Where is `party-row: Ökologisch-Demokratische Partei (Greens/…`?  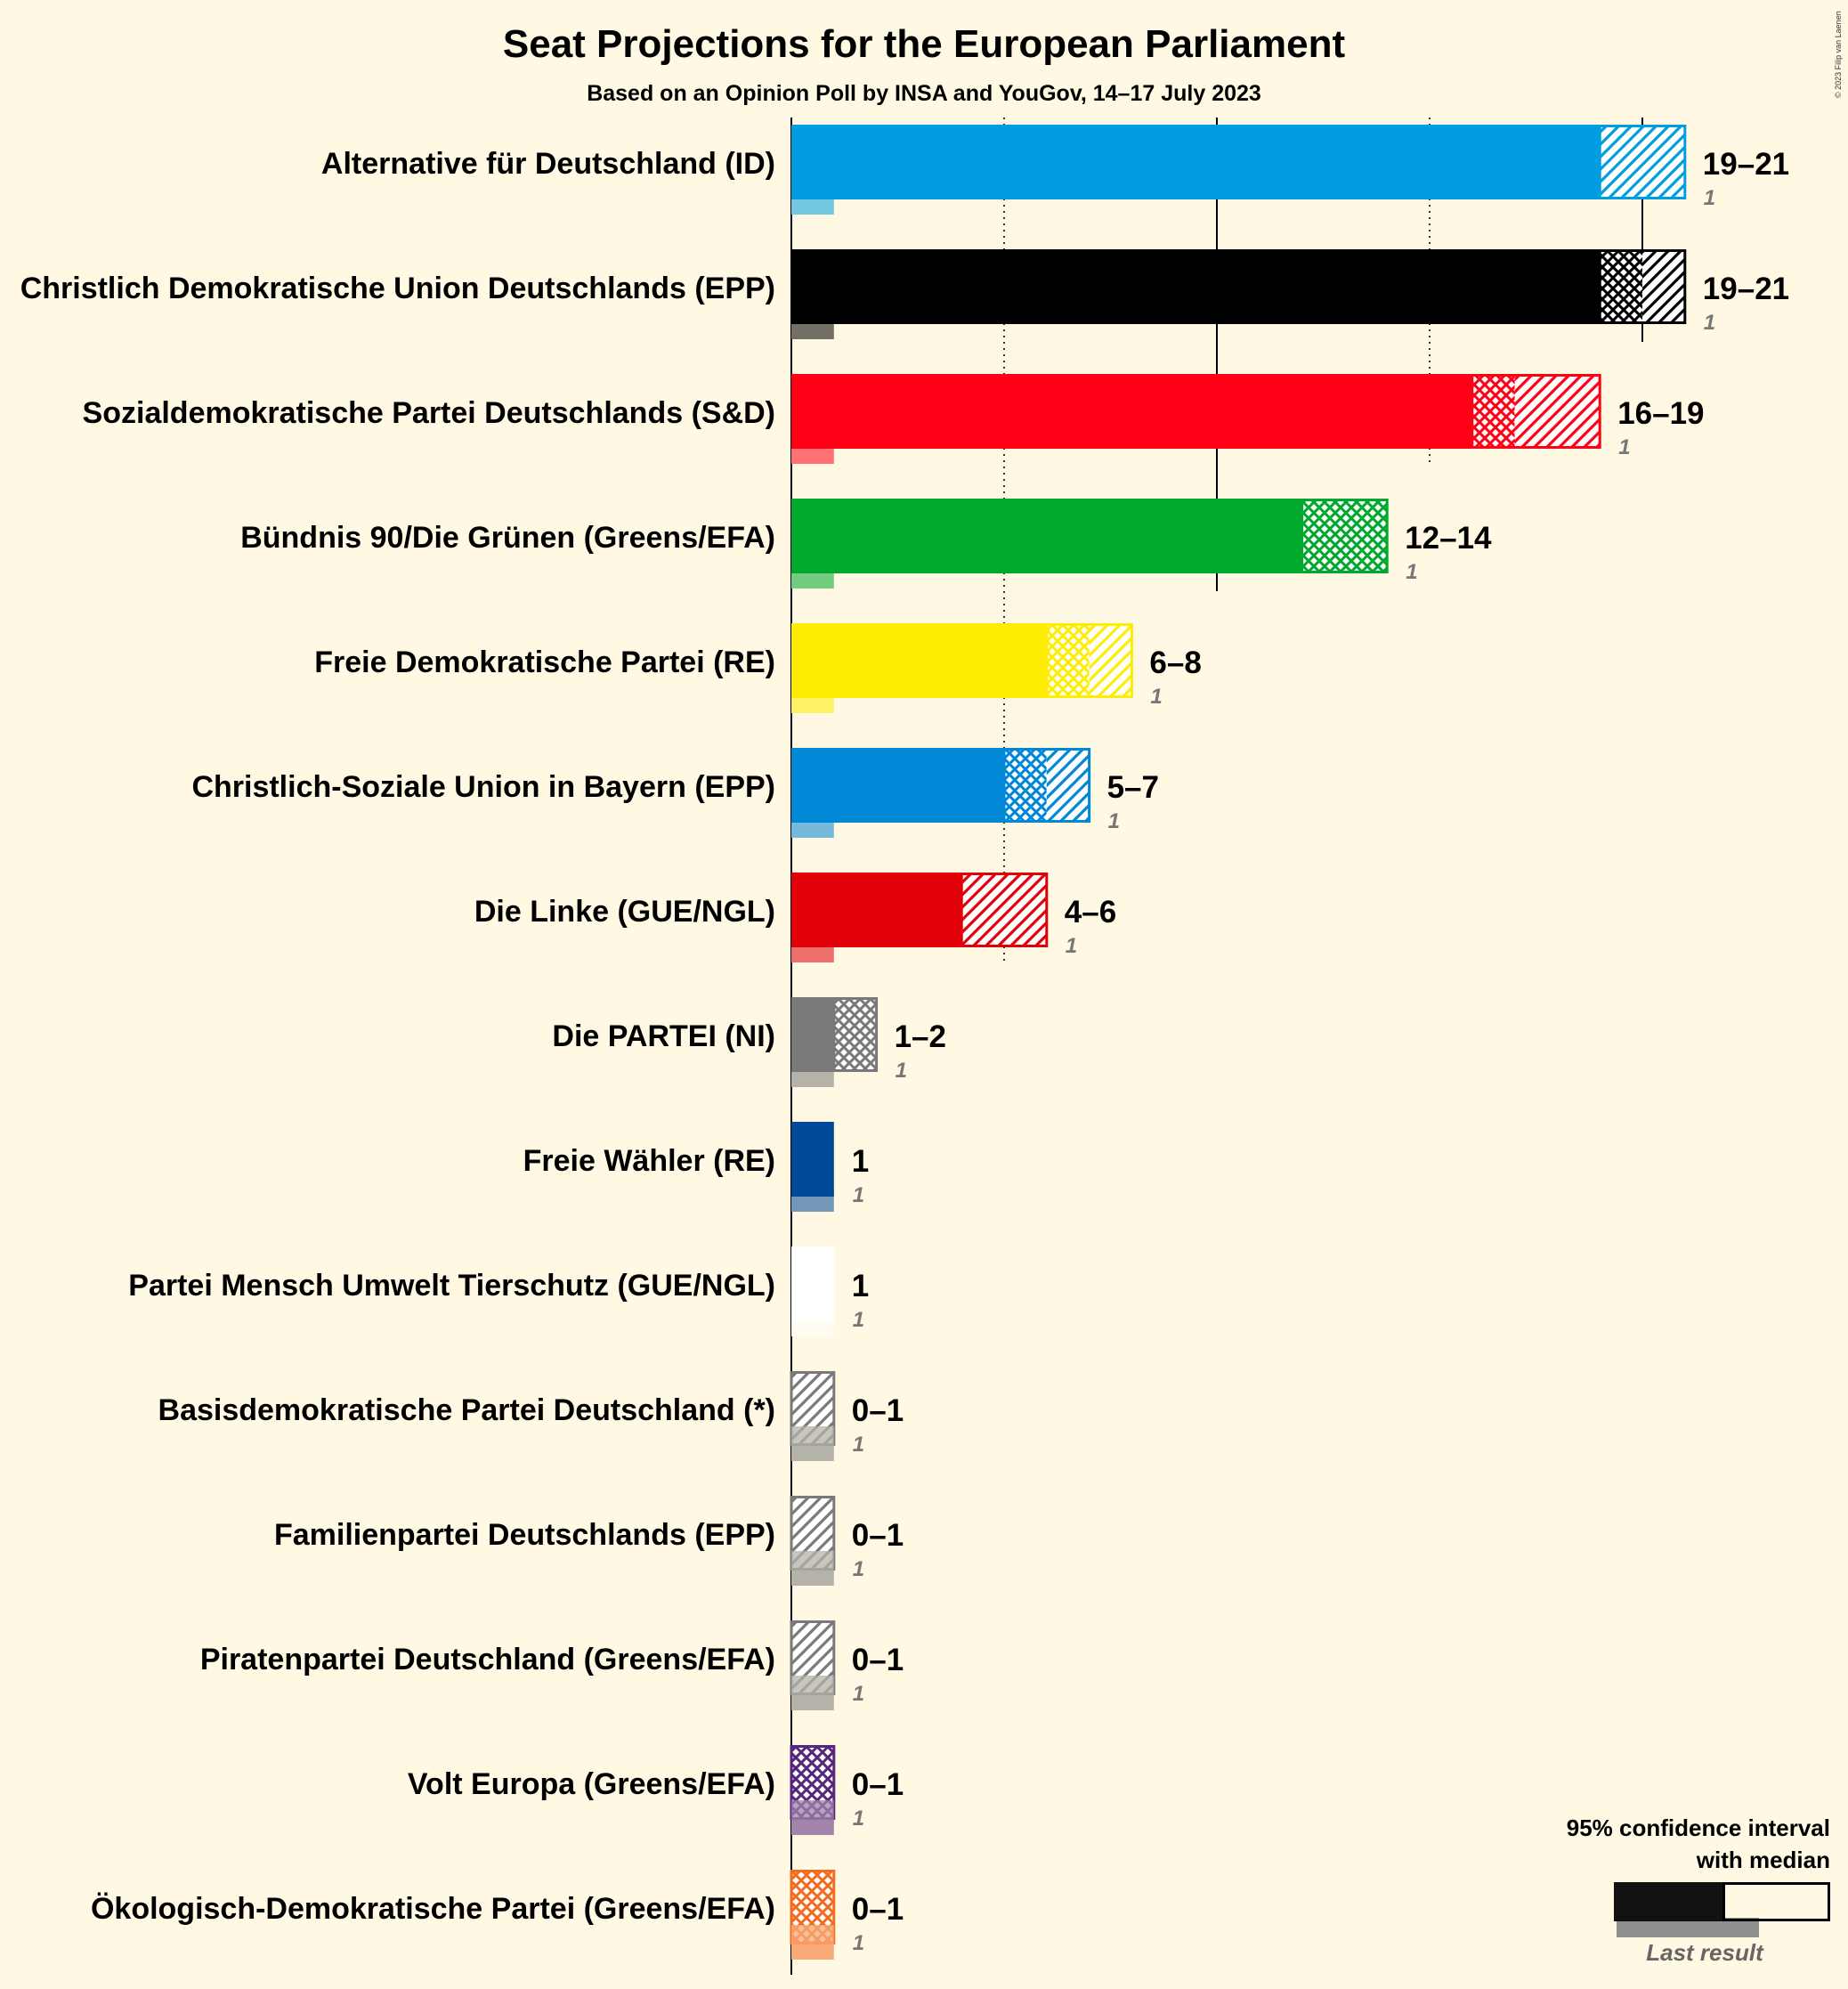 party-row: Ökologisch-Demokratische Partei (Greens/… is located at coordinates (497, 1915).